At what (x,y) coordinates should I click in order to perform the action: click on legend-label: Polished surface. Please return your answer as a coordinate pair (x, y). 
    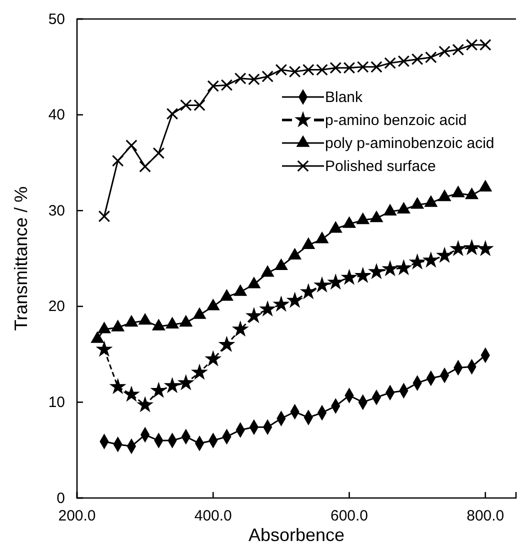
    Looking at the image, I should click on (380, 166).